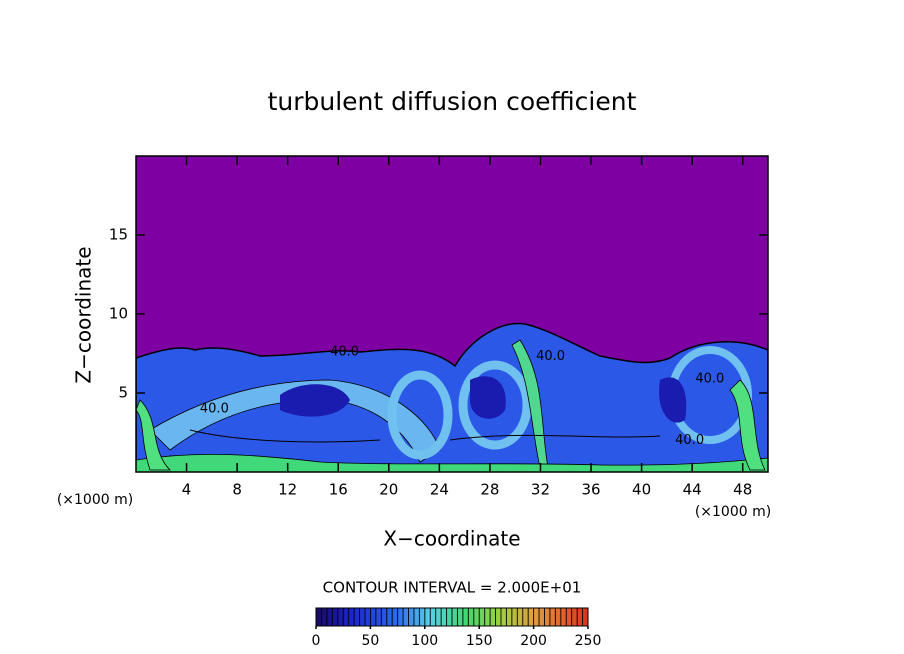  I want to click on x-unit-label: (×1000 m), so click(733, 512).